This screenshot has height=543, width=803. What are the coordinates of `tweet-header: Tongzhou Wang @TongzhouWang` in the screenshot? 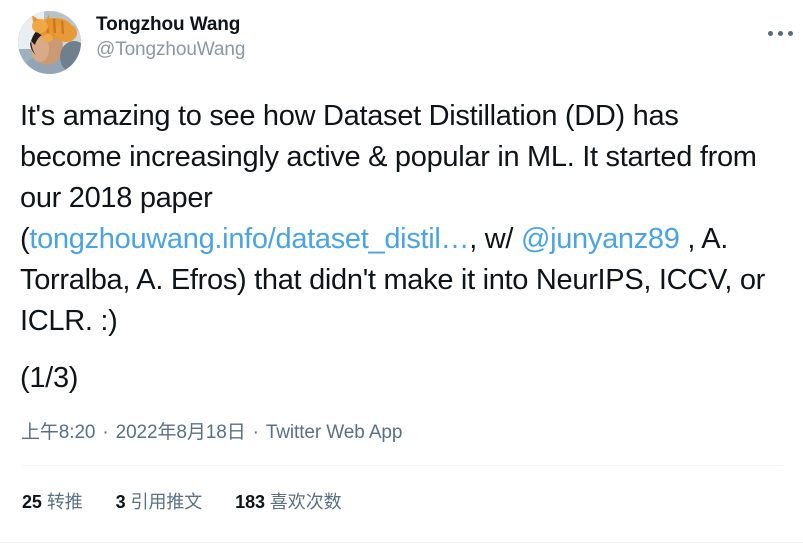 It's located at (401, 44).